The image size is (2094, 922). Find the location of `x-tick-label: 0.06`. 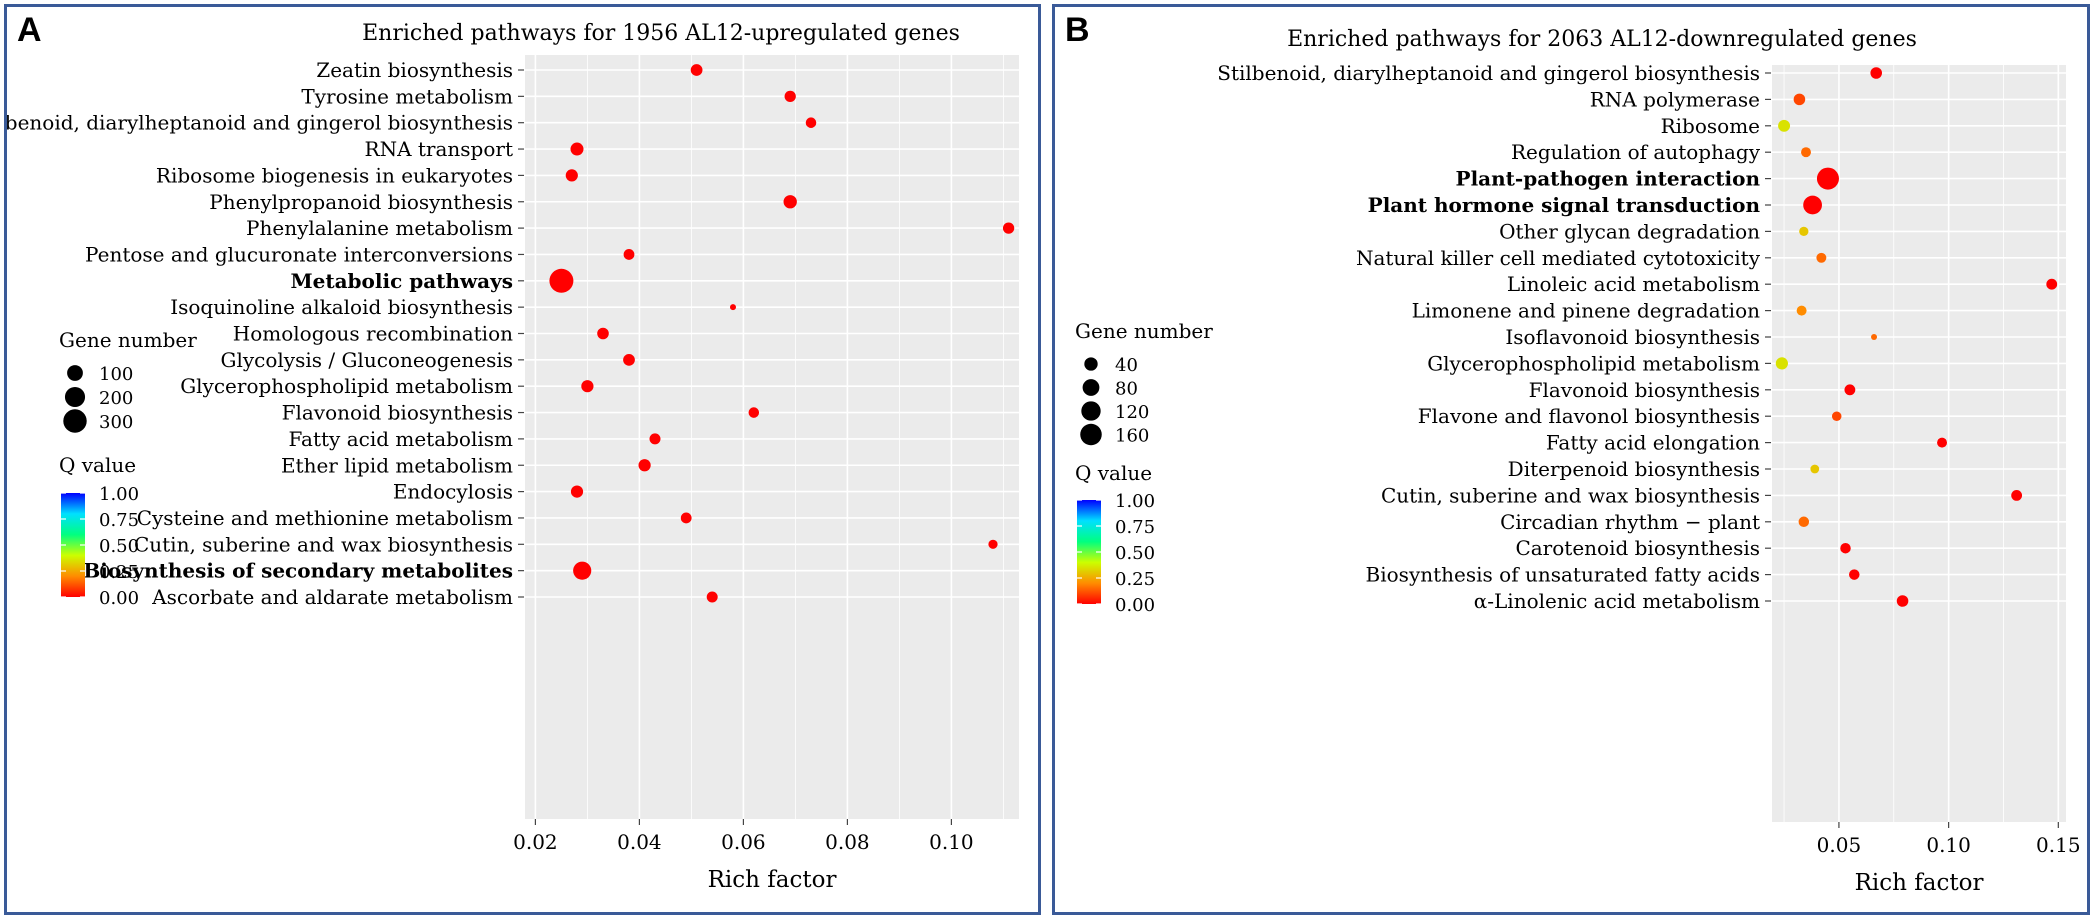

x-tick-label: 0.06 is located at coordinates (743, 842).